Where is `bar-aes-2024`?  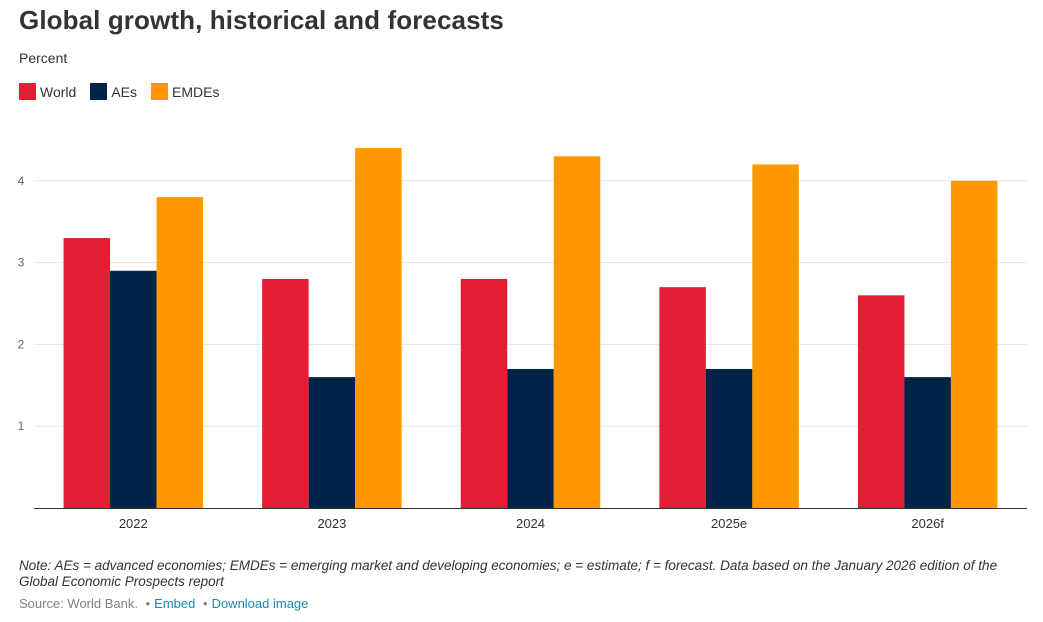 bar-aes-2024 is located at coordinates (530, 438).